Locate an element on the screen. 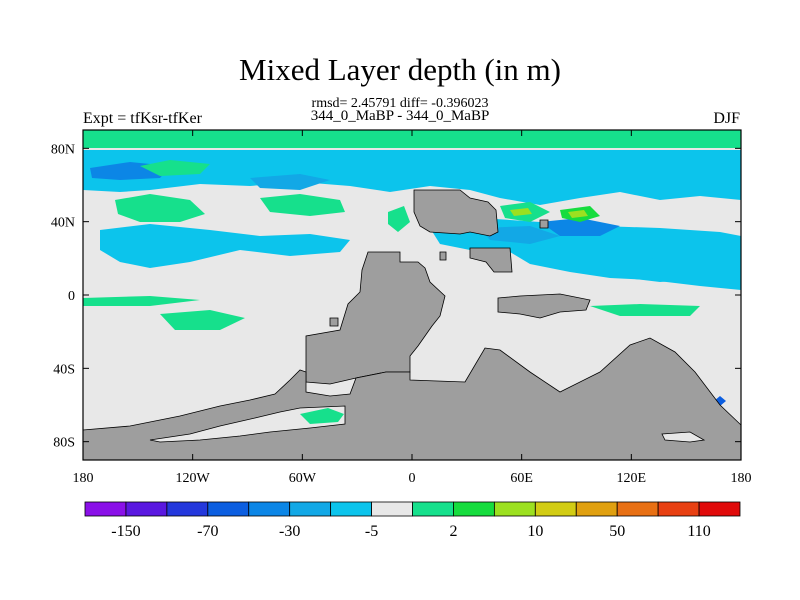  season-label: DJF is located at coordinates (726, 118).